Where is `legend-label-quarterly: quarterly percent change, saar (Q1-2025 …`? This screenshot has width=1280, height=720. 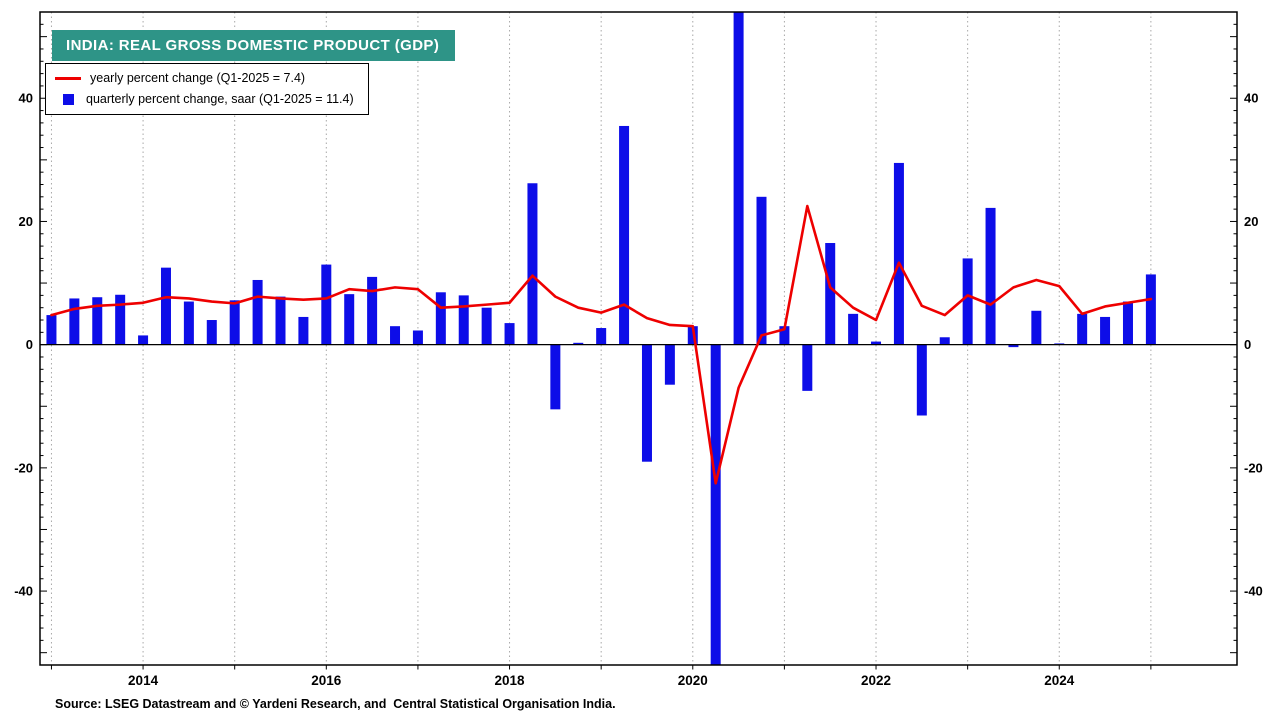 legend-label-quarterly: quarterly percent change, saar (Q1-2025 … is located at coordinates (220, 99).